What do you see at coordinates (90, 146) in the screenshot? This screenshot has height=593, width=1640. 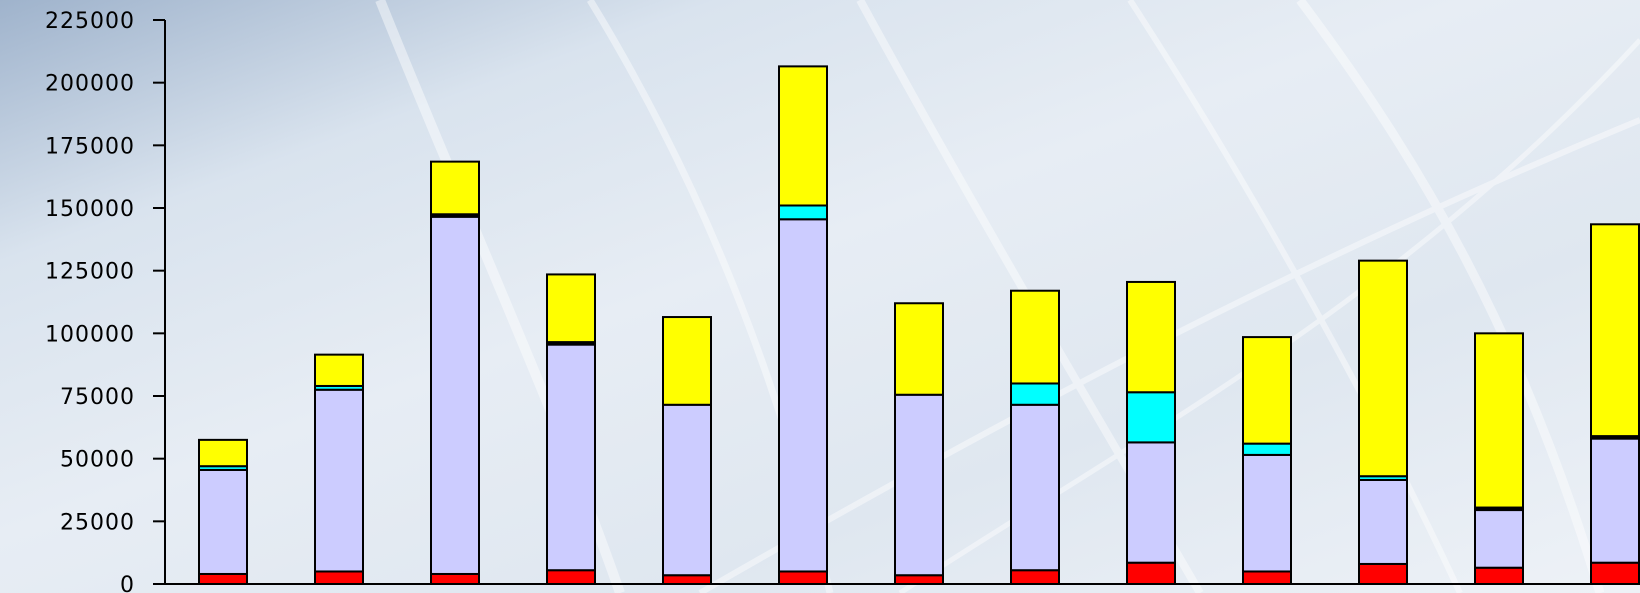 I see `y-tick-label: 175000` at bounding box center [90, 146].